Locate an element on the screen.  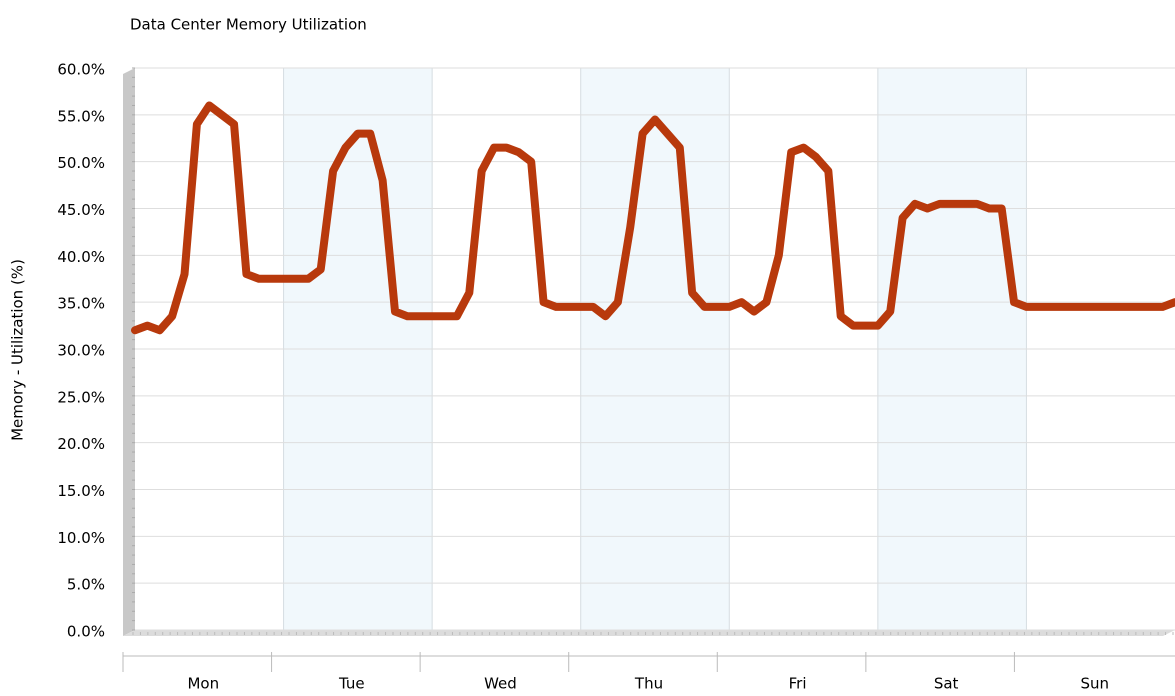
x-tick-label: Tue is located at coordinates (351, 684).